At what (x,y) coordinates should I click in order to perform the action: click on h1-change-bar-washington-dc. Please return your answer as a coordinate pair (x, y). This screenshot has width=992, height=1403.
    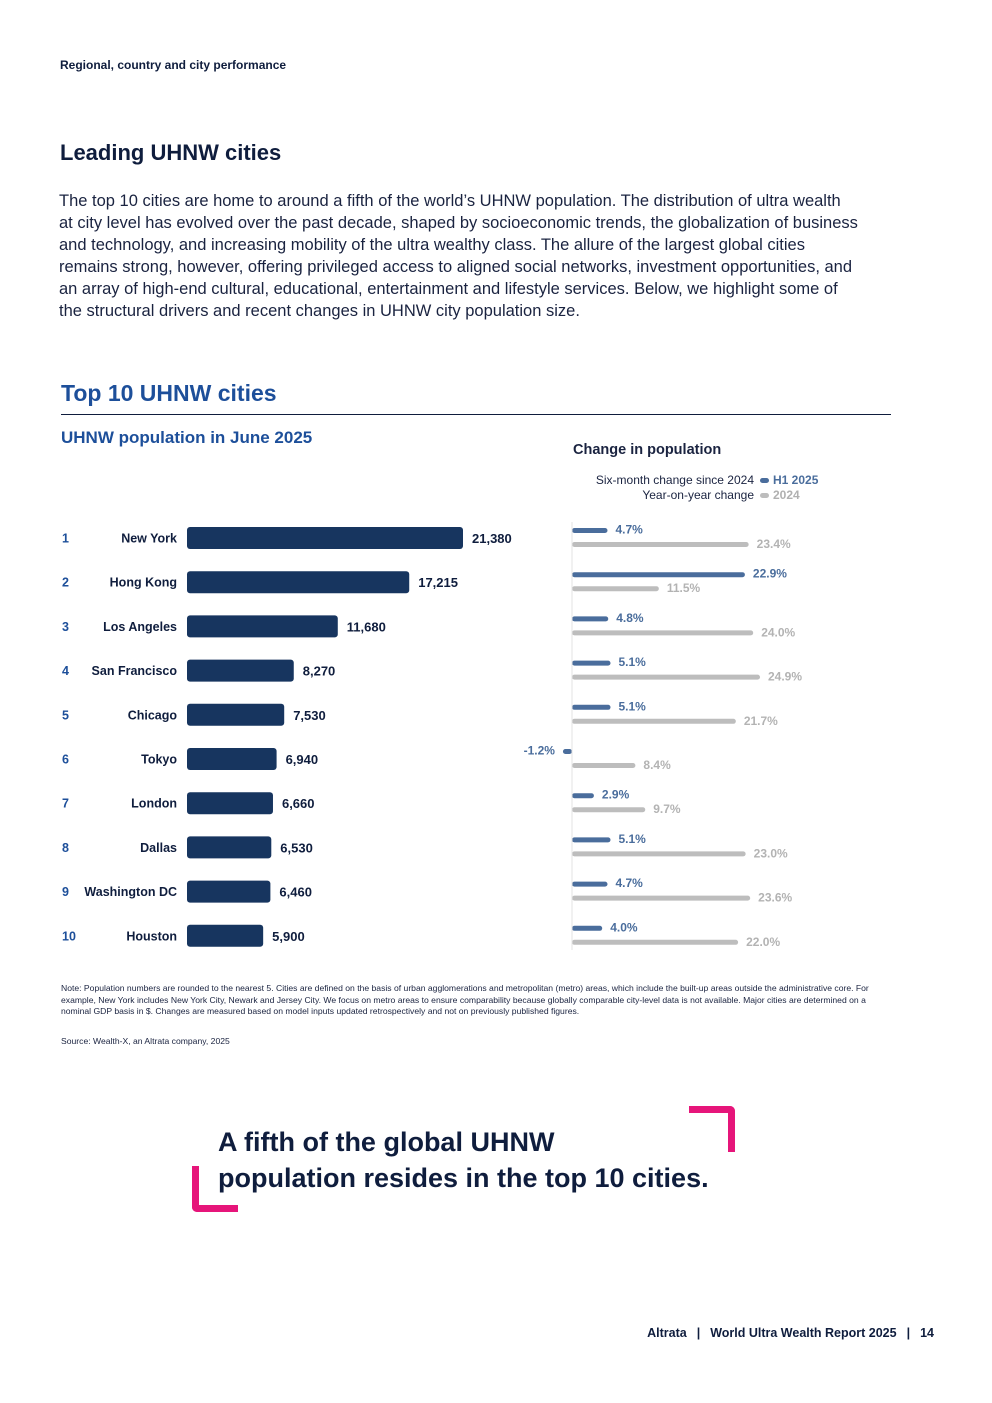
    Looking at the image, I should click on (590, 884).